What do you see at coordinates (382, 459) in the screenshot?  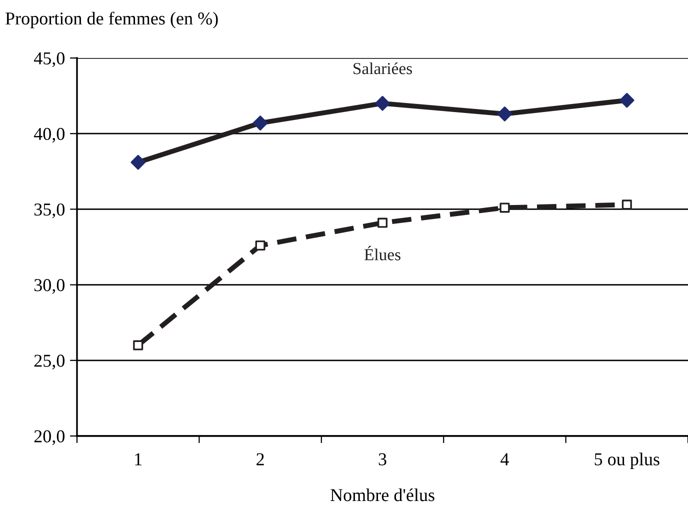 I see `x-tick-label: 3` at bounding box center [382, 459].